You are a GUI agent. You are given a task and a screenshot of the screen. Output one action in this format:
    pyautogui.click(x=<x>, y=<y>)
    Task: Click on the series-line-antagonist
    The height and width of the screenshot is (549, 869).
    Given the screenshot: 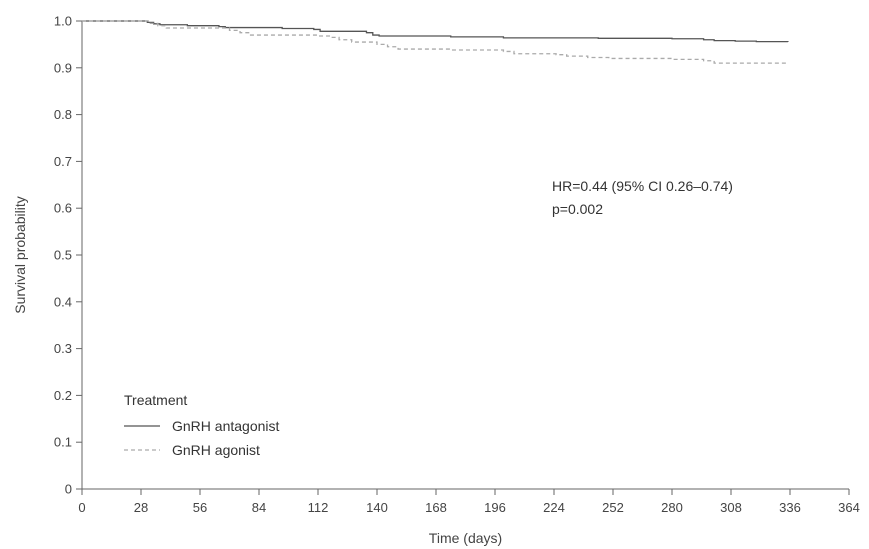 What is the action you would take?
    pyautogui.click(x=435, y=31)
    